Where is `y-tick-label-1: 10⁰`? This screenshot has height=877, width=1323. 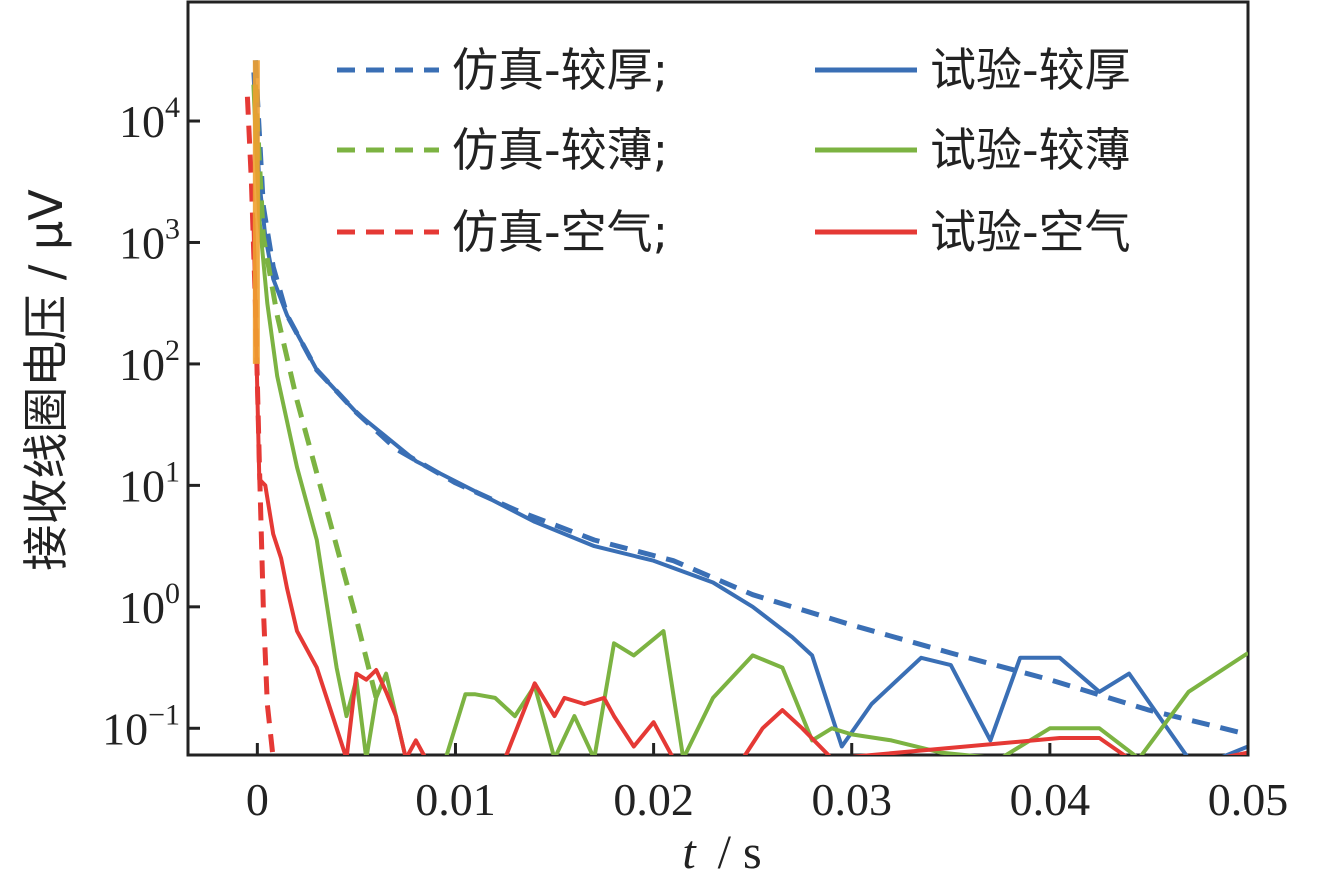 y-tick-label-1: 10⁰ is located at coordinates (149, 605).